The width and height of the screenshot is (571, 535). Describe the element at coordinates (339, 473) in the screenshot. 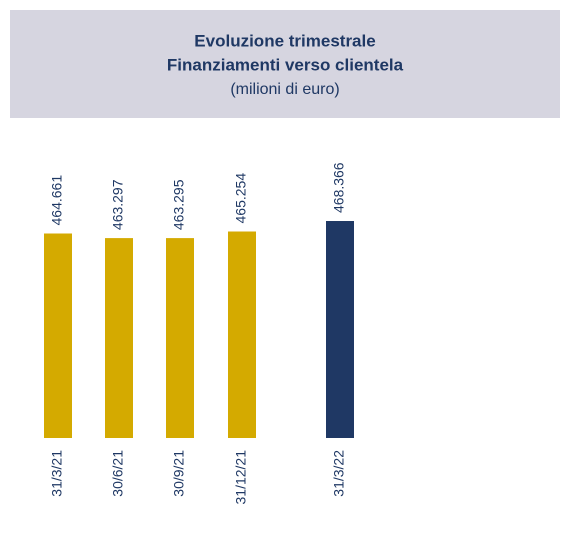

I see `x-tick-label: 31/3/22` at that location.